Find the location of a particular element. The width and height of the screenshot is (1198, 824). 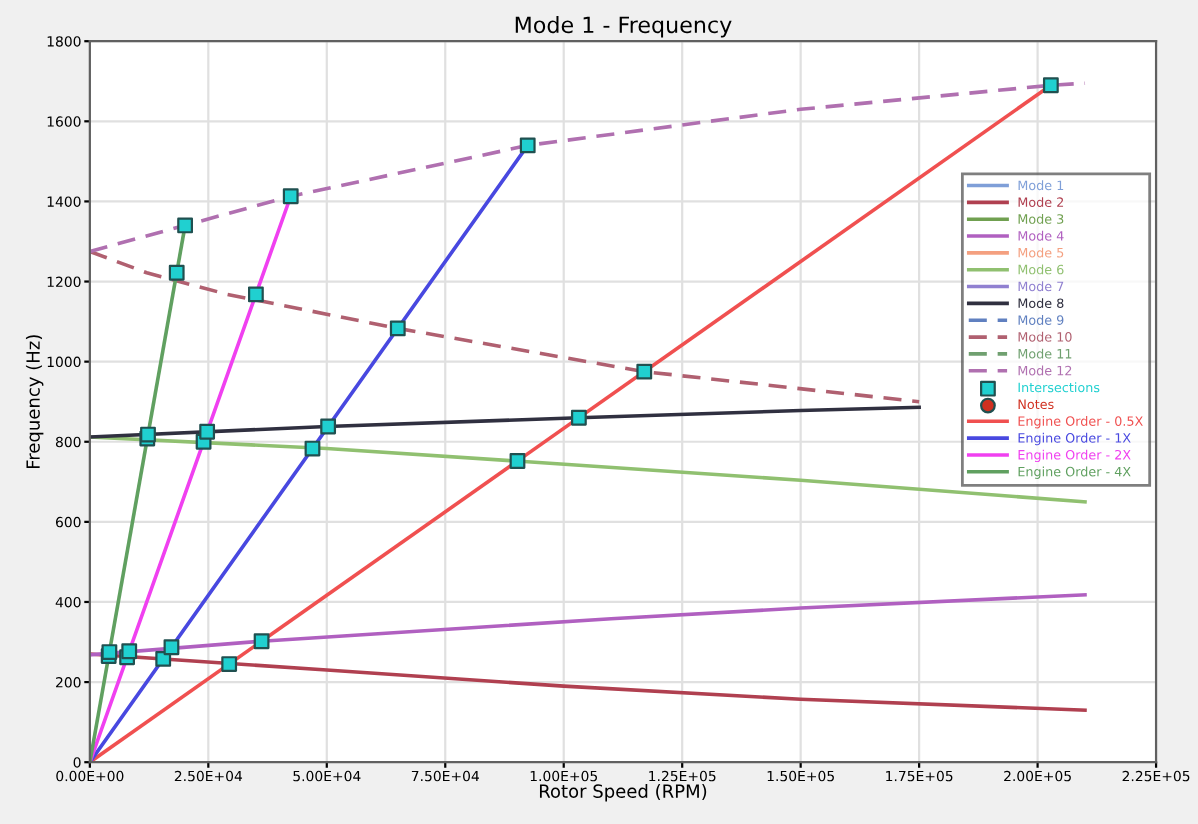

x-axis-title: Rotor Speed (RPM) is located at coordinates (623, 792).